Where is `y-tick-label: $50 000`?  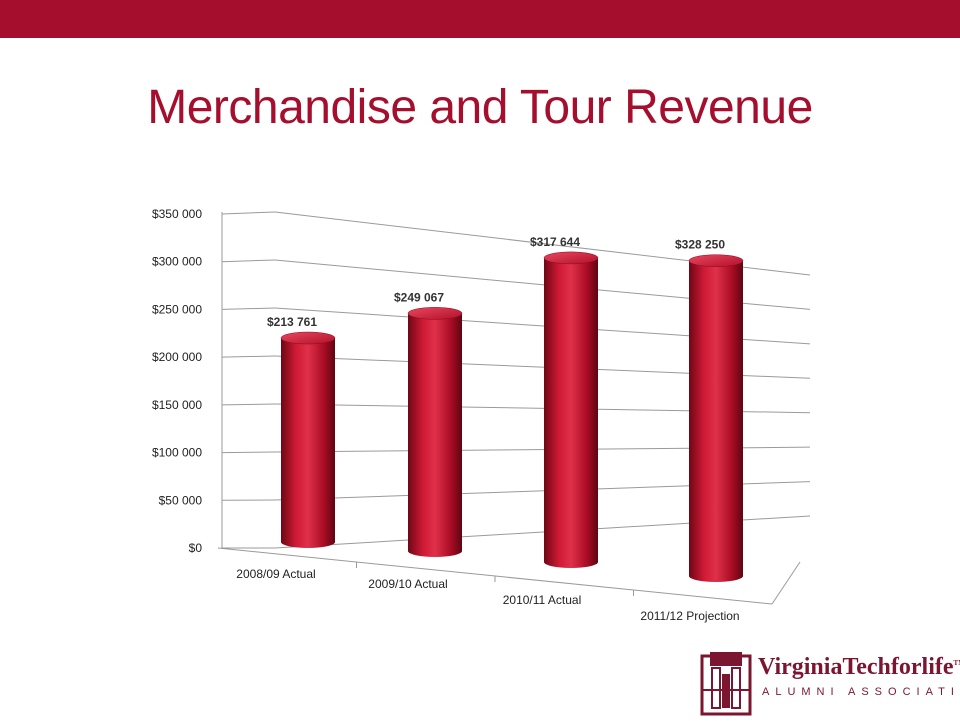
y-tick-label: $50 000 is located at coordinates (181, 500).